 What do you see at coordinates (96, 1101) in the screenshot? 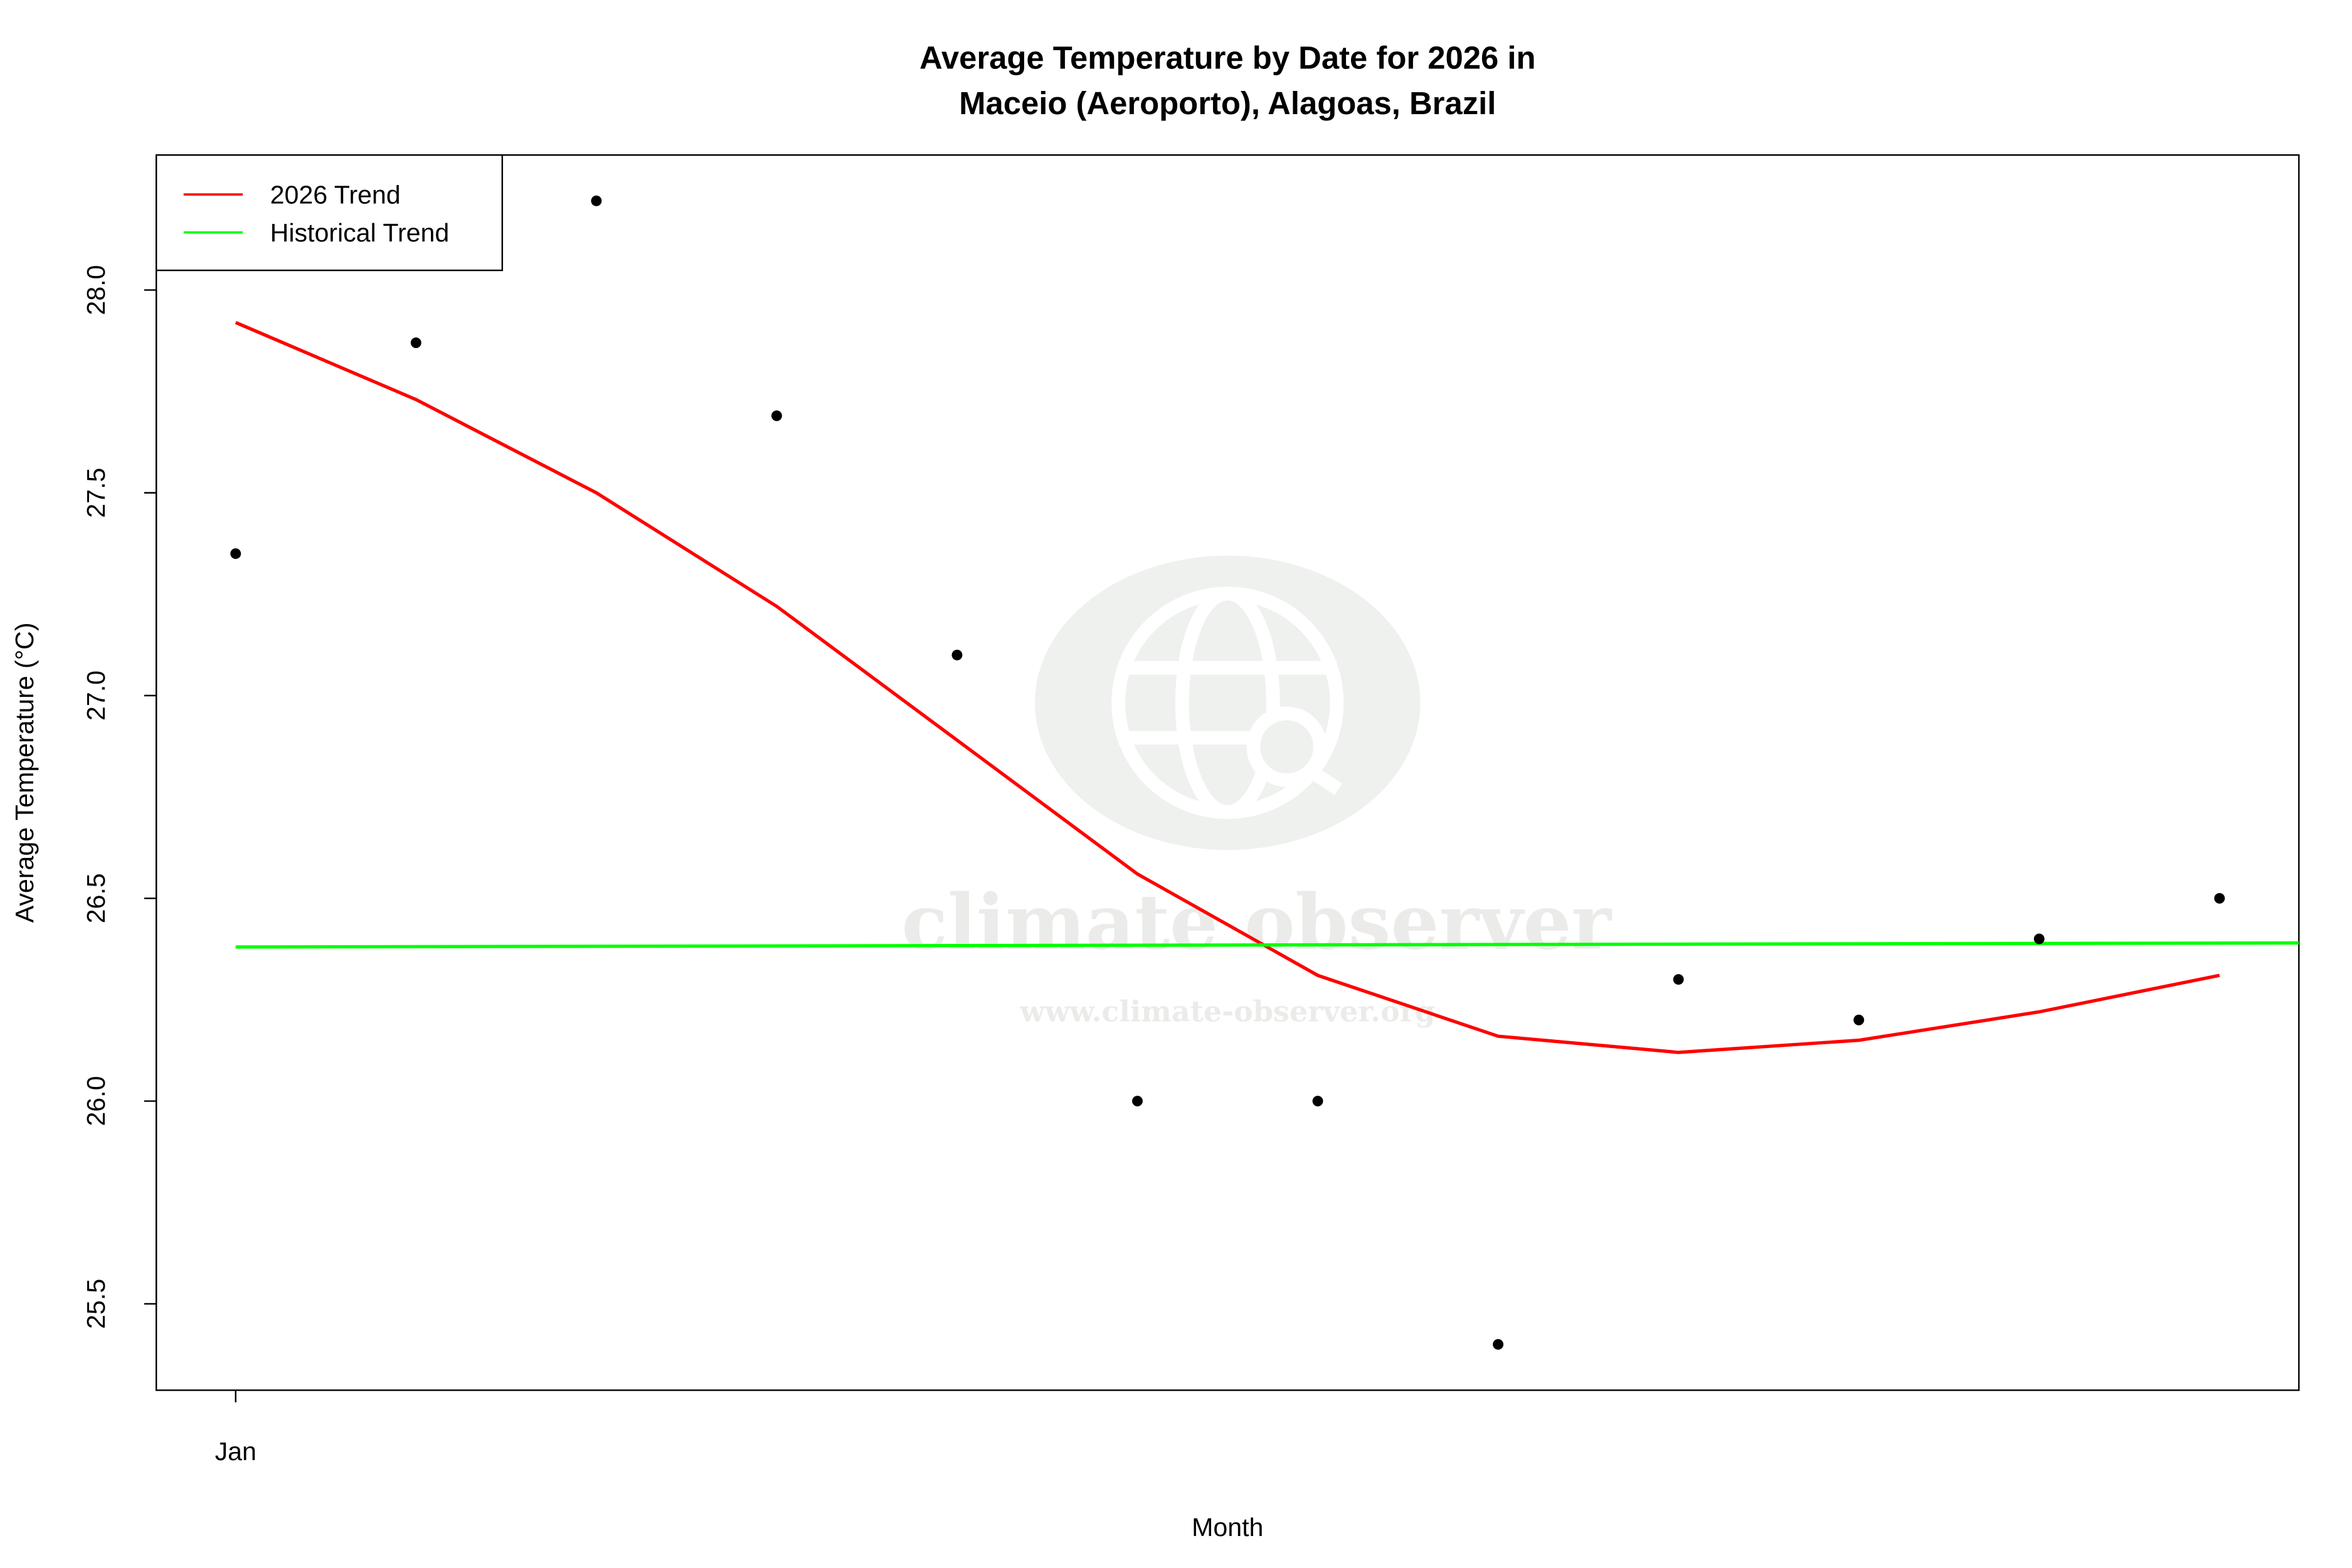
I see `y-tick-label: 26.0` at bounding box center [96, 1101].